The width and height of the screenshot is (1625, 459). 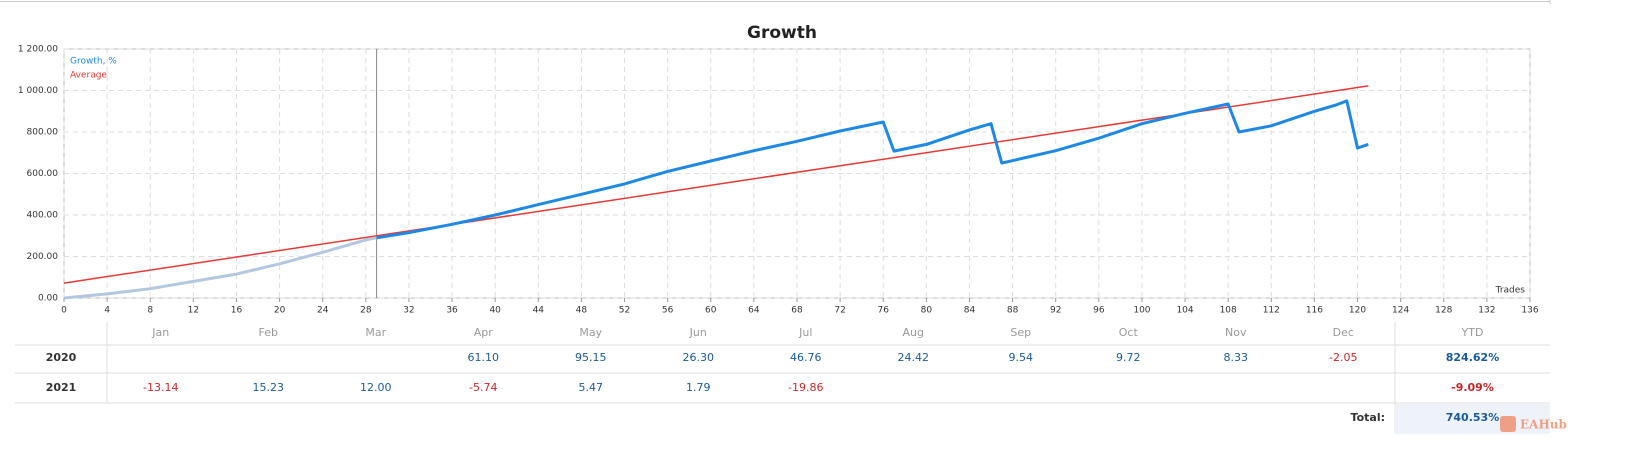 I want to click on x-axis-label: Trades, so click(x=1510, y=291).